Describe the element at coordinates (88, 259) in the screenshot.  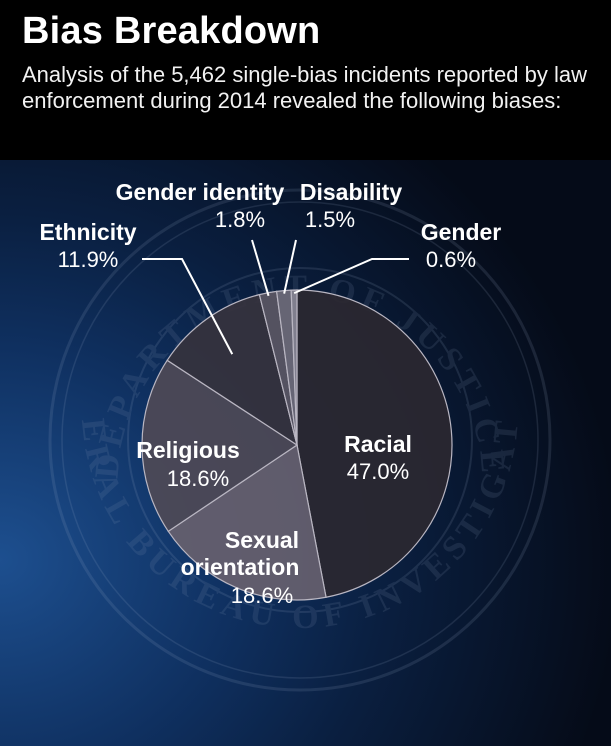
I see `label-ethnicity-value: 11.9%` at that location.